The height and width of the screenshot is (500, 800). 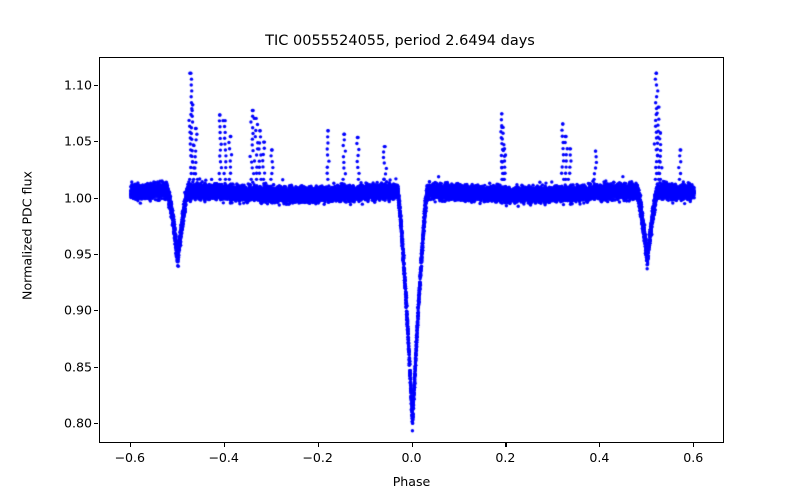 What do you see at coordinates (77, 141) in the screenshot?
I see `y-tick-label: 1.05` at bounding box center [77, 141].